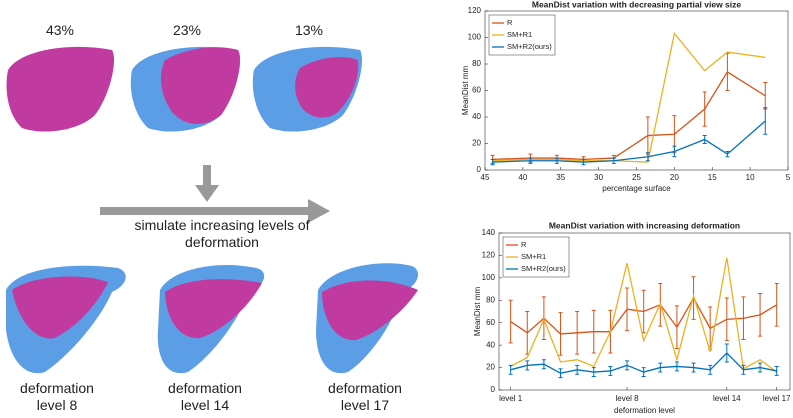 The image size is (793, 418). What do you see at coordinates (490, 322) in the screenshot?
I see `y-tick-label: 60` at bounding box center [490, 322].